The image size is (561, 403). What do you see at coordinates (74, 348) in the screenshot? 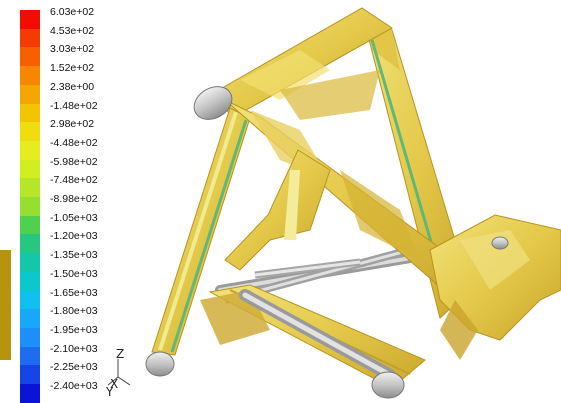
I see `legend-tick-label: -2.10e+03` at bounding box center [74, 348].